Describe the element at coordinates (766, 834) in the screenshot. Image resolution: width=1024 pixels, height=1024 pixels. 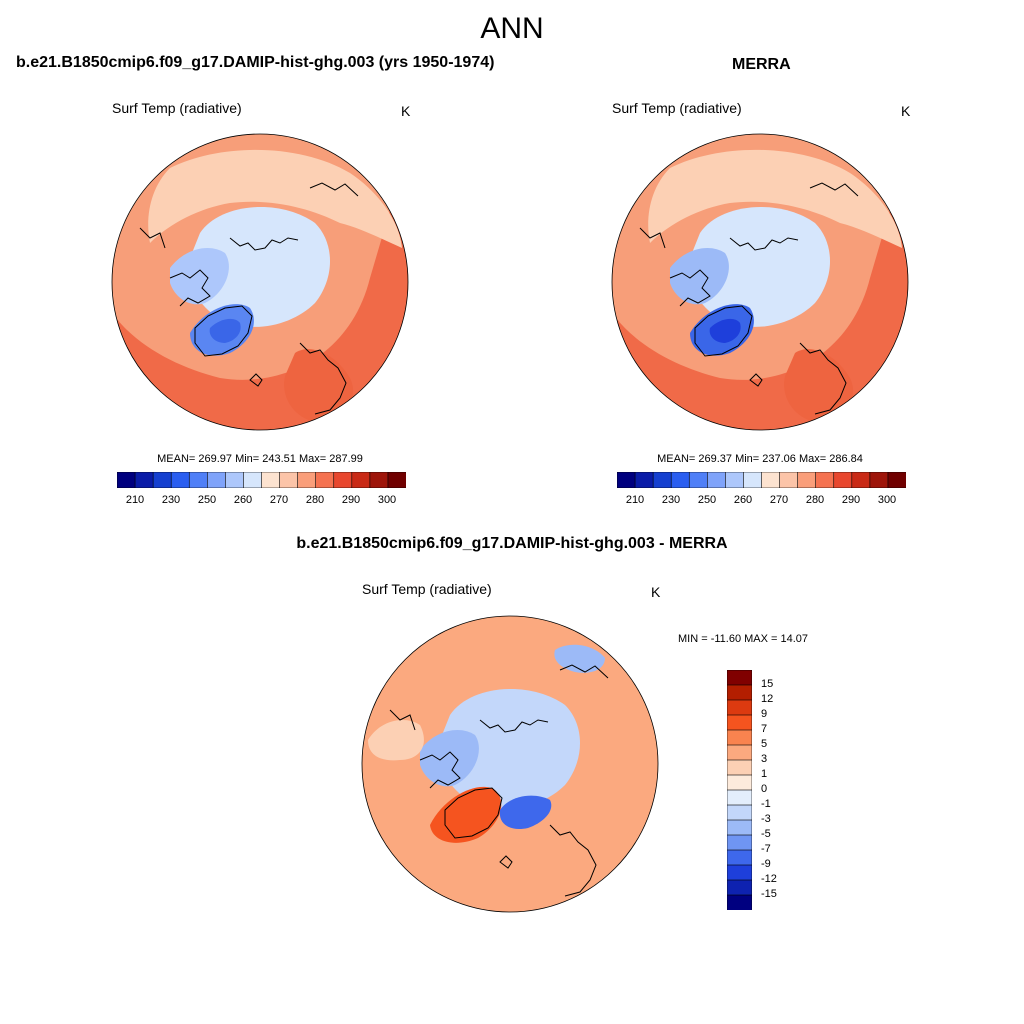
I see `diff-colorbar-tick-label: -5` at that location.